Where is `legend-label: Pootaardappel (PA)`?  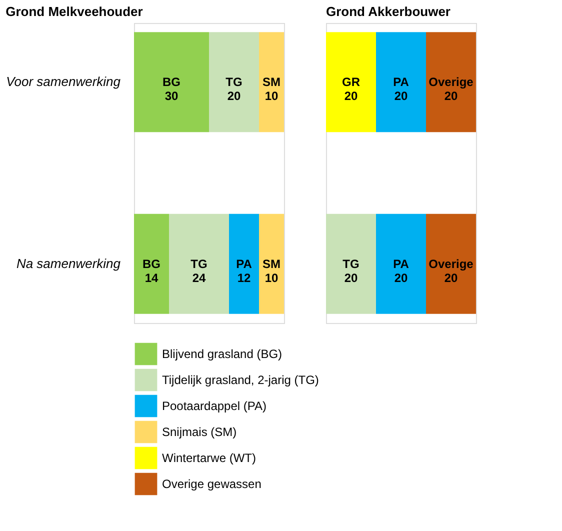 legend-label: Pootaardappel (PA) is located at coordinates (214, 406).